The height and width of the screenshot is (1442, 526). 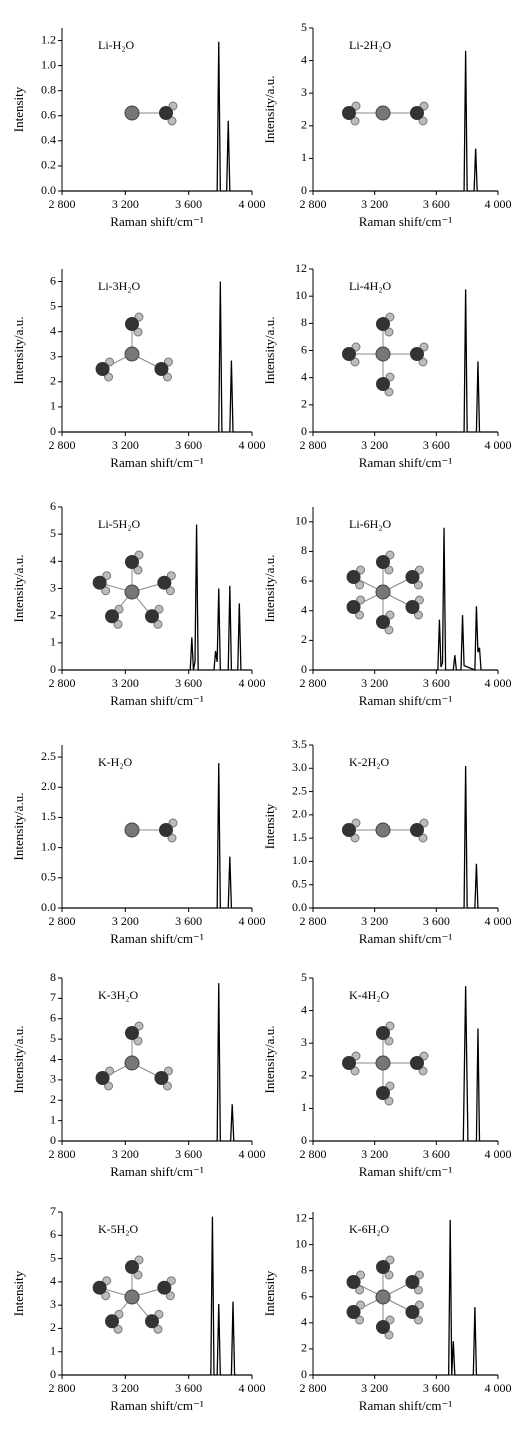 What do you see at coordinates (370, 286) in the screenshot?
I see `panel-label: Li-4H₂O` at bounding box center [370, 286].